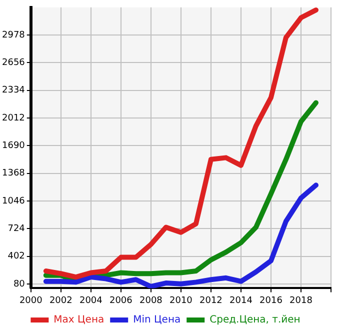  What do you see at coordinates (301, 301) in the screenshot?
I see `x-tick-label: 2018` at bounding box center [301, 301].